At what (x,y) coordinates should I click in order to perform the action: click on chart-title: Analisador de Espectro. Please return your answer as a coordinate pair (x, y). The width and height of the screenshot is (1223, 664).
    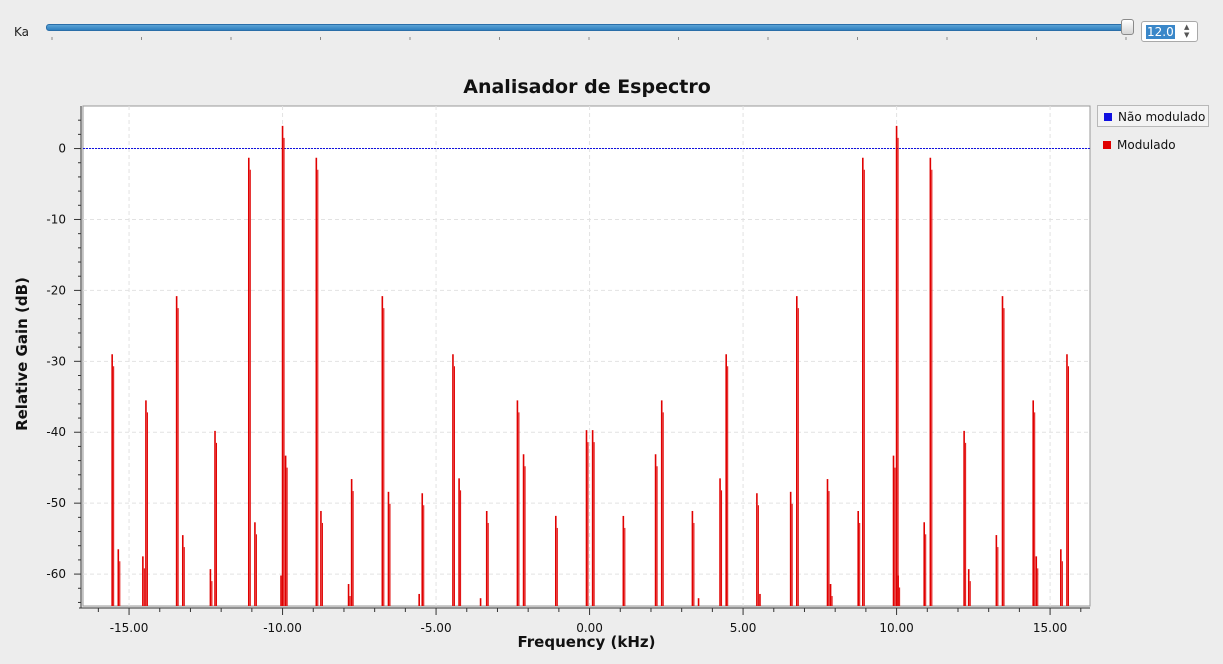
    Looking at the image, I should click on (587, 87).